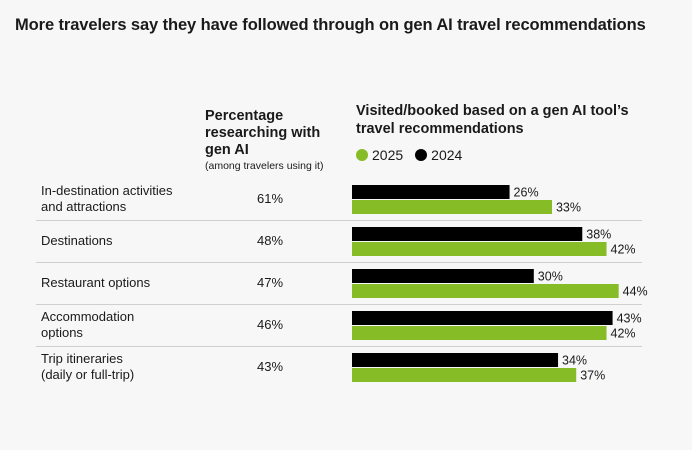 The height and width of the screenshot is (450, 692). Describe the element at coordinates (362, 155) in the screenshot. I see `legend-dot-2025` at that location.